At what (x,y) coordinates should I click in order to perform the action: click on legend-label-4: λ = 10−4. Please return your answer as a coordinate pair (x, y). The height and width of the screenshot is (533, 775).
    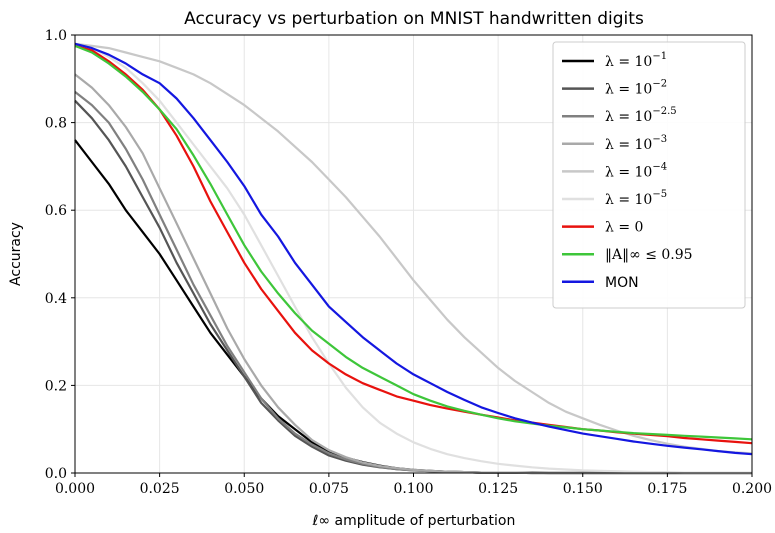
    Looking at the image, I should click on (636, 170).